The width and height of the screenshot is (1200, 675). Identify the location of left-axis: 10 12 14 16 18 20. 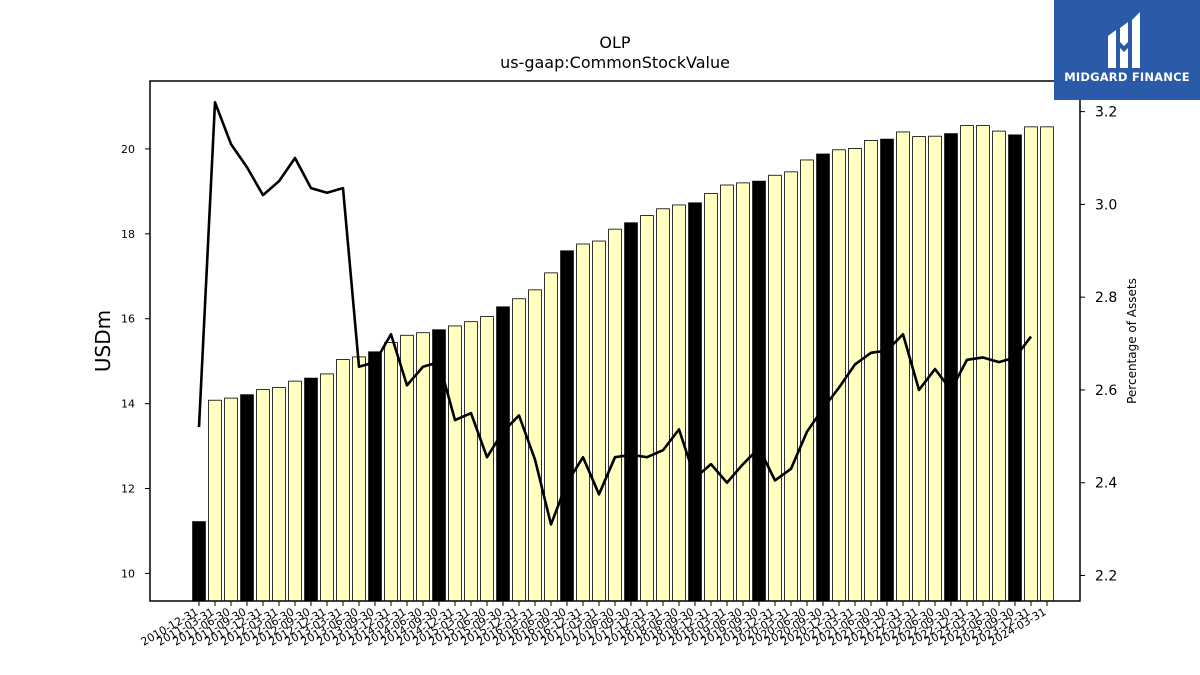
(135, 361).